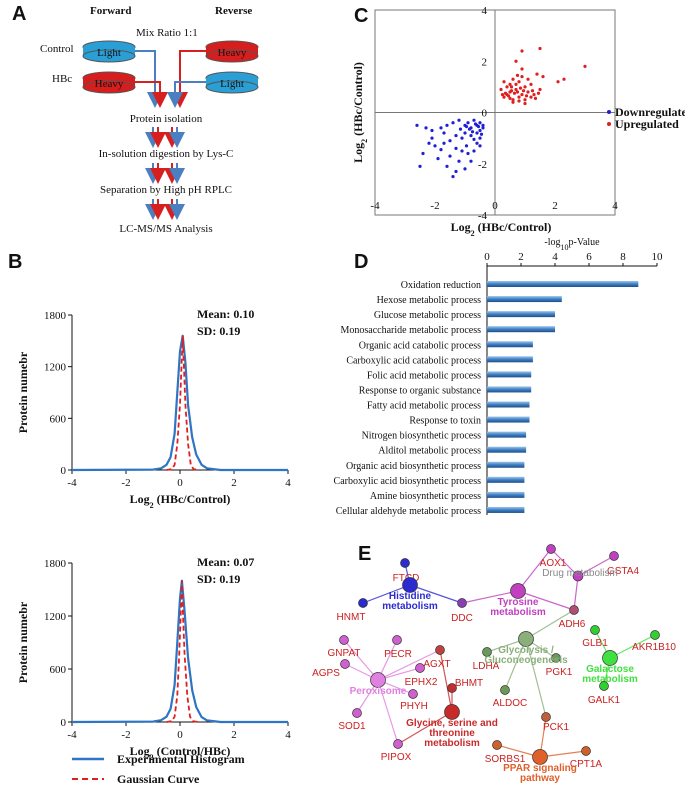 The image size is (685, 791). Describe the element at coordinates (414, 706) in the screenshot. I see `gene-label: PHYH` at that location.